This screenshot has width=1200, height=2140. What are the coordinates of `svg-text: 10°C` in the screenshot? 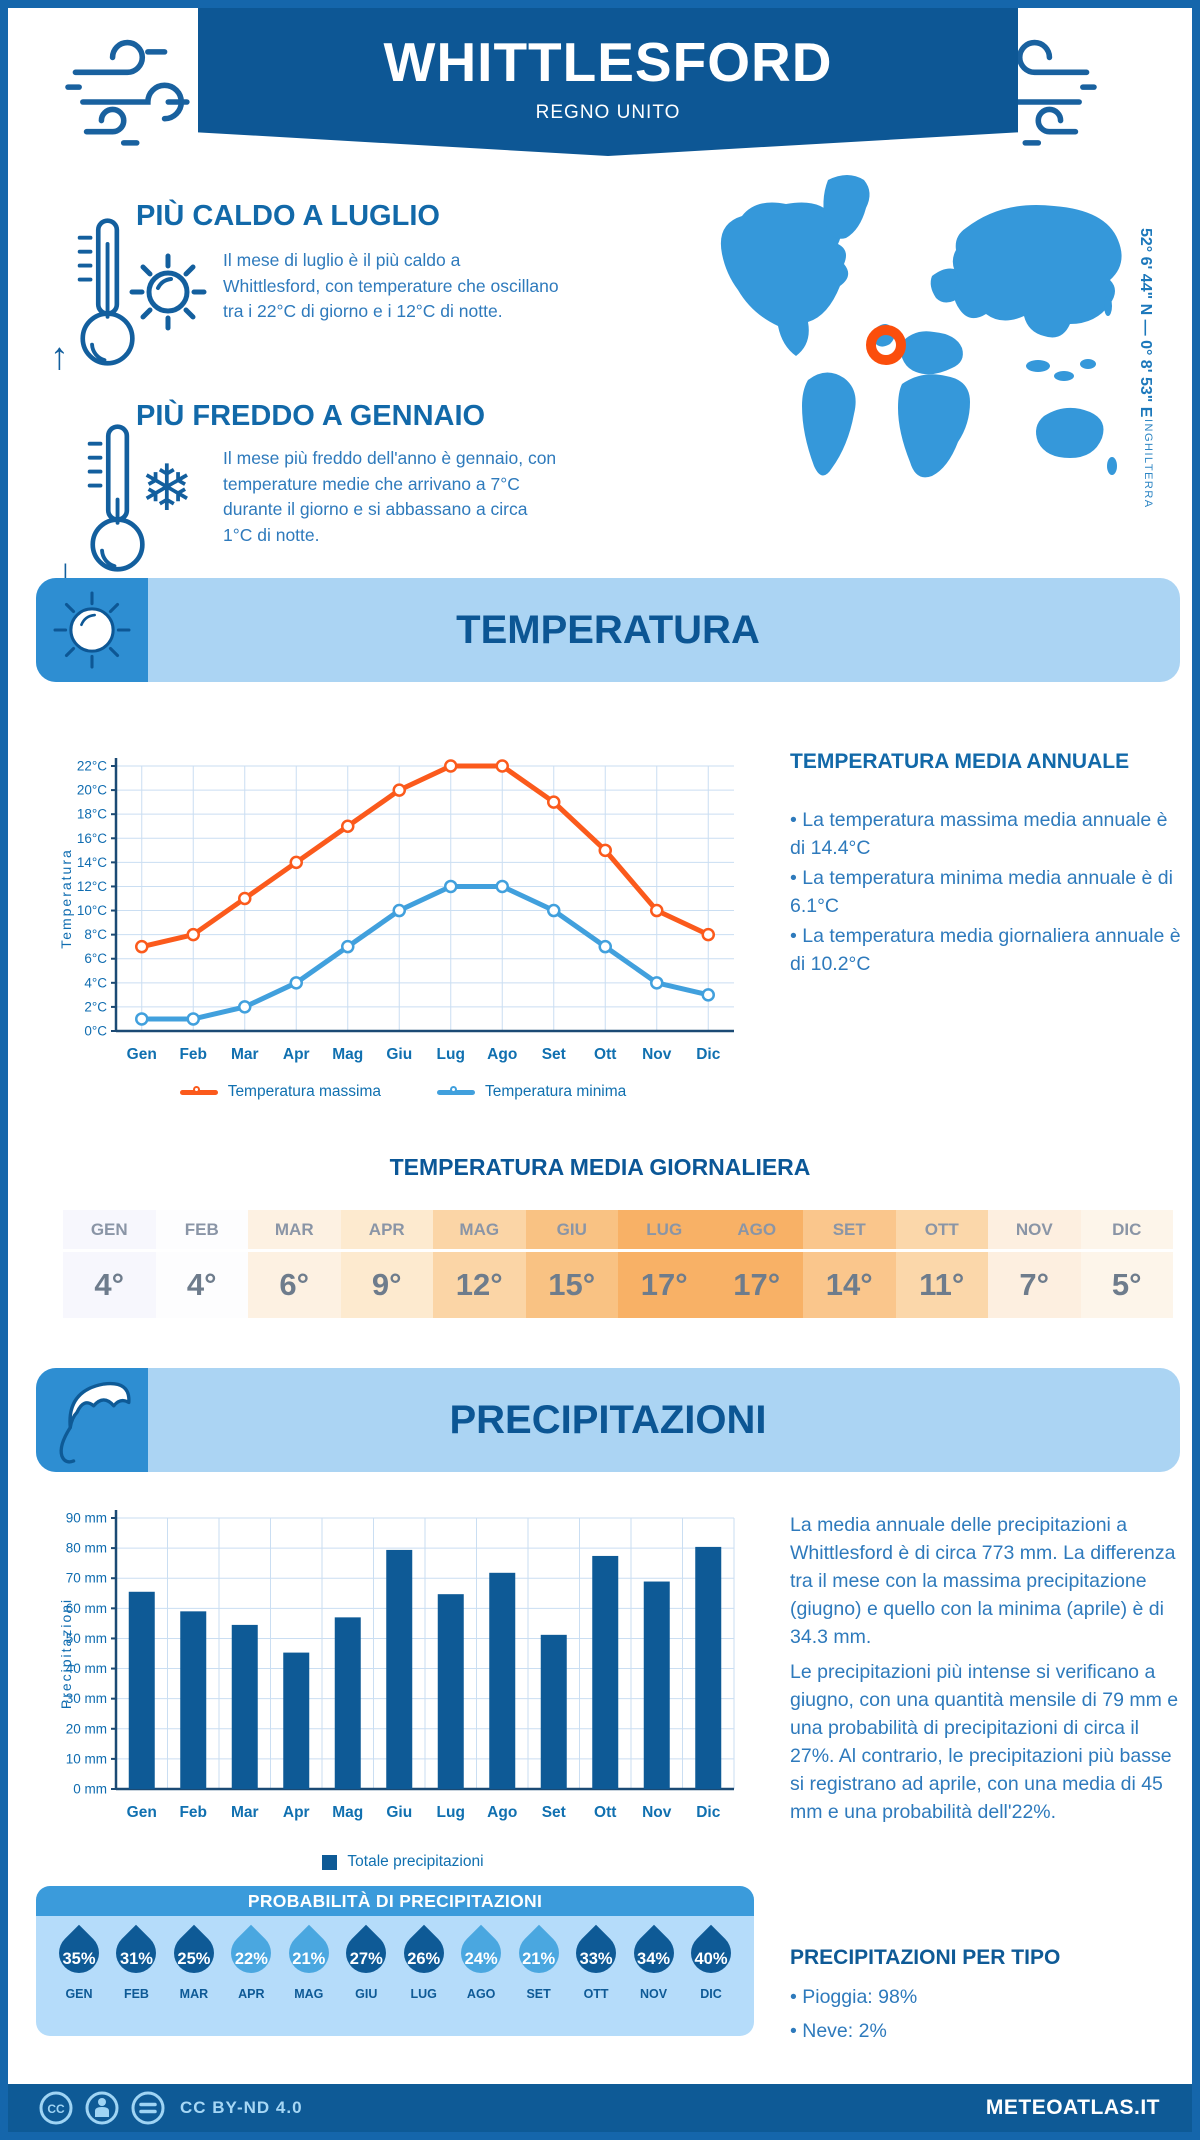 It's located at (92, 910).